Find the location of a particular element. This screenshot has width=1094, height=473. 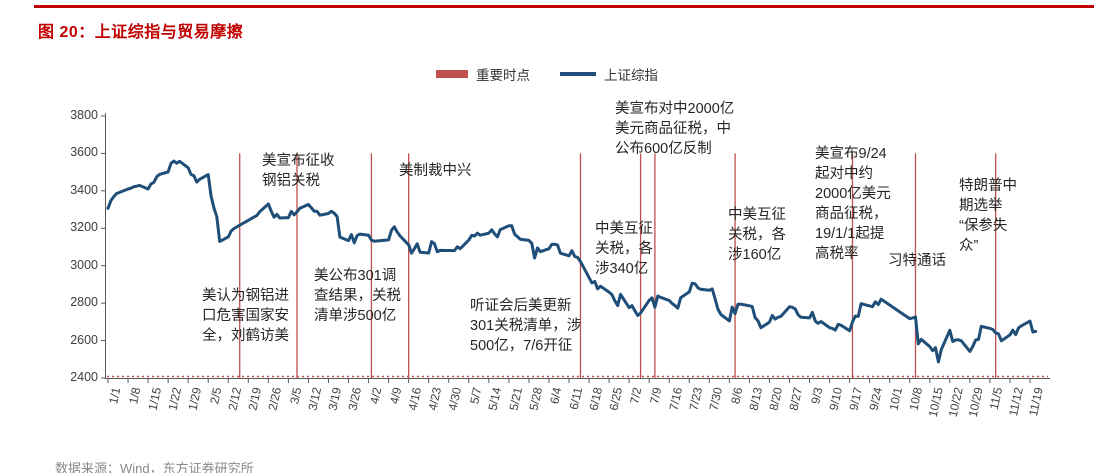

event-annotation-line: 习特通话 is located at coordinates (917, 261).